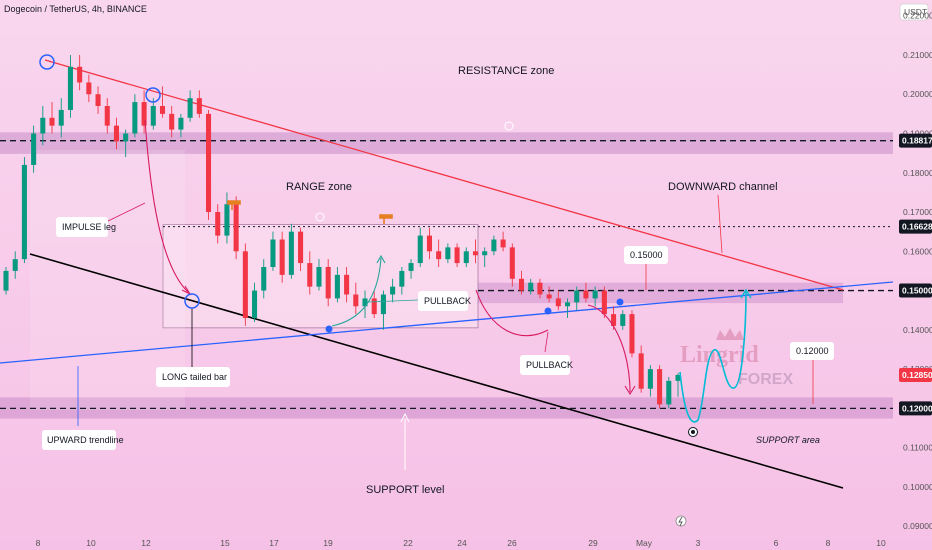  What do you see at coordinates (776, 543) in the screenshot?
I see `x-tick-label: 6` at bounding box center [776, 543].